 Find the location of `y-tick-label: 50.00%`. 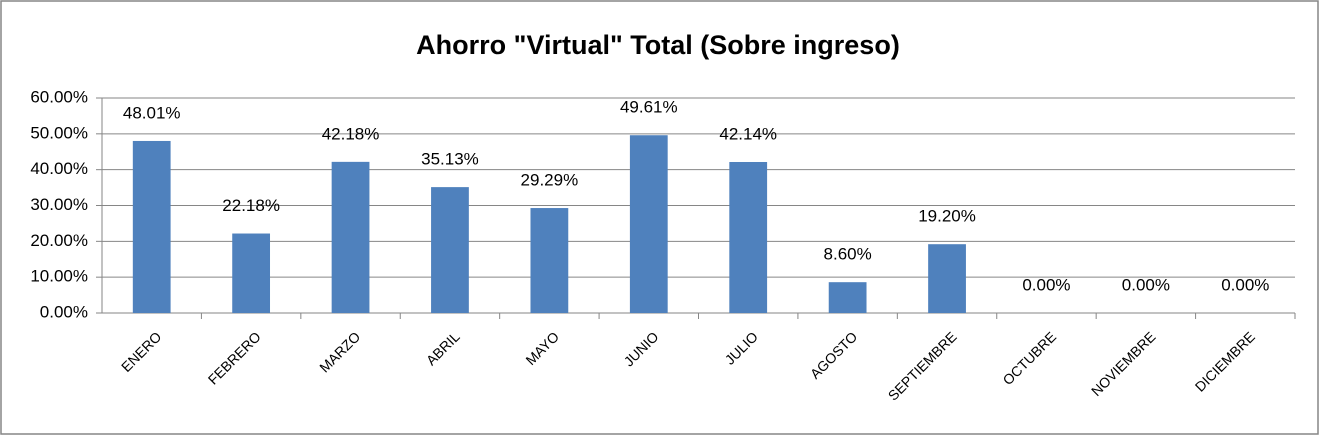

y-tick-label: 50.00% is located at coordinates (59, 132).